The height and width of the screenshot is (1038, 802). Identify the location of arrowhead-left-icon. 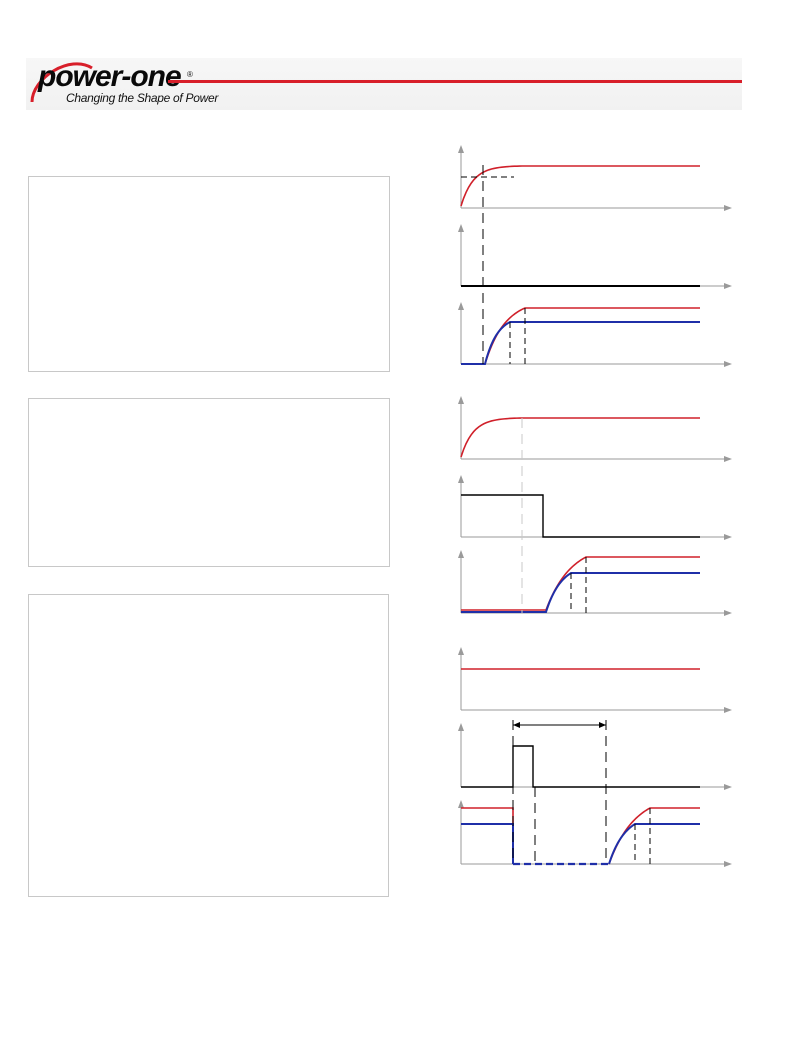
(516, 725).